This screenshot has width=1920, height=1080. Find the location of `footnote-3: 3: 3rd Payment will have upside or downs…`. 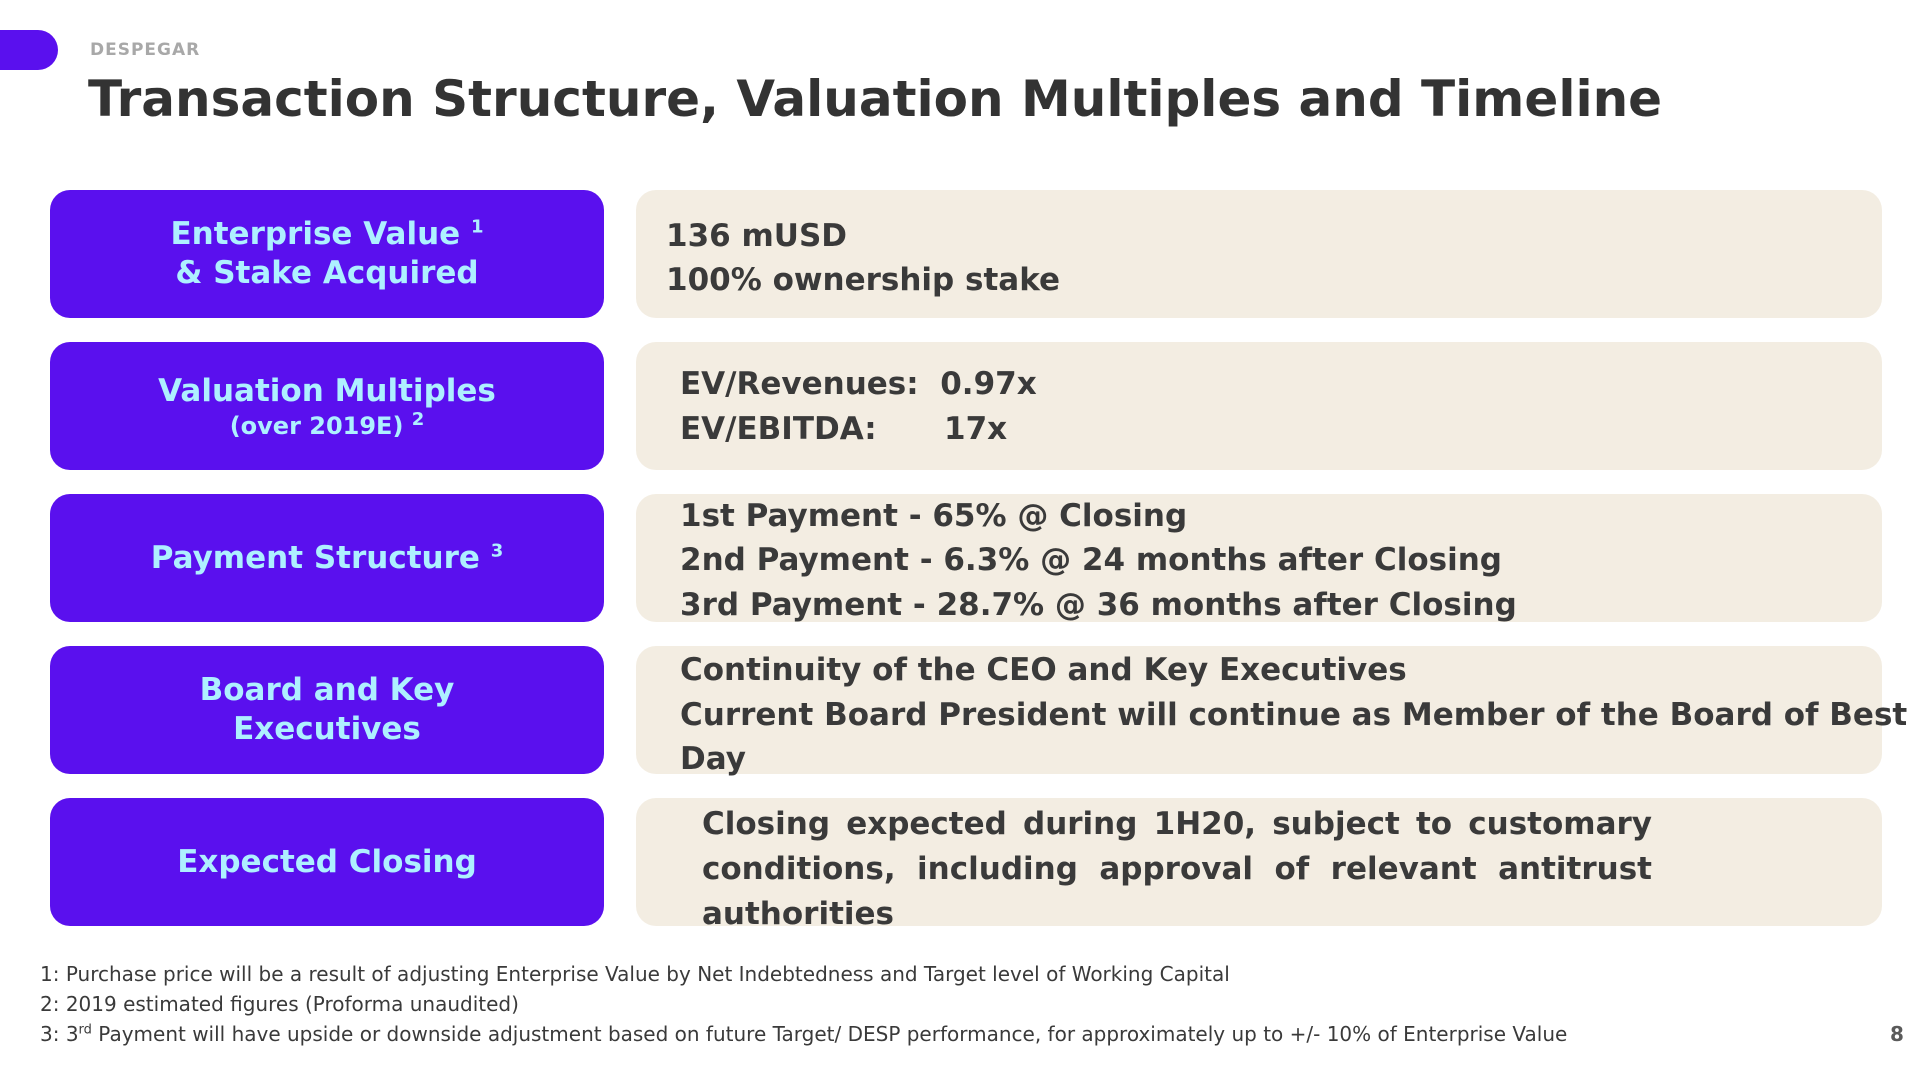

footnote-3: 3: 3rd Payment will have upside or downs… is located at coordinates (803, 1034).